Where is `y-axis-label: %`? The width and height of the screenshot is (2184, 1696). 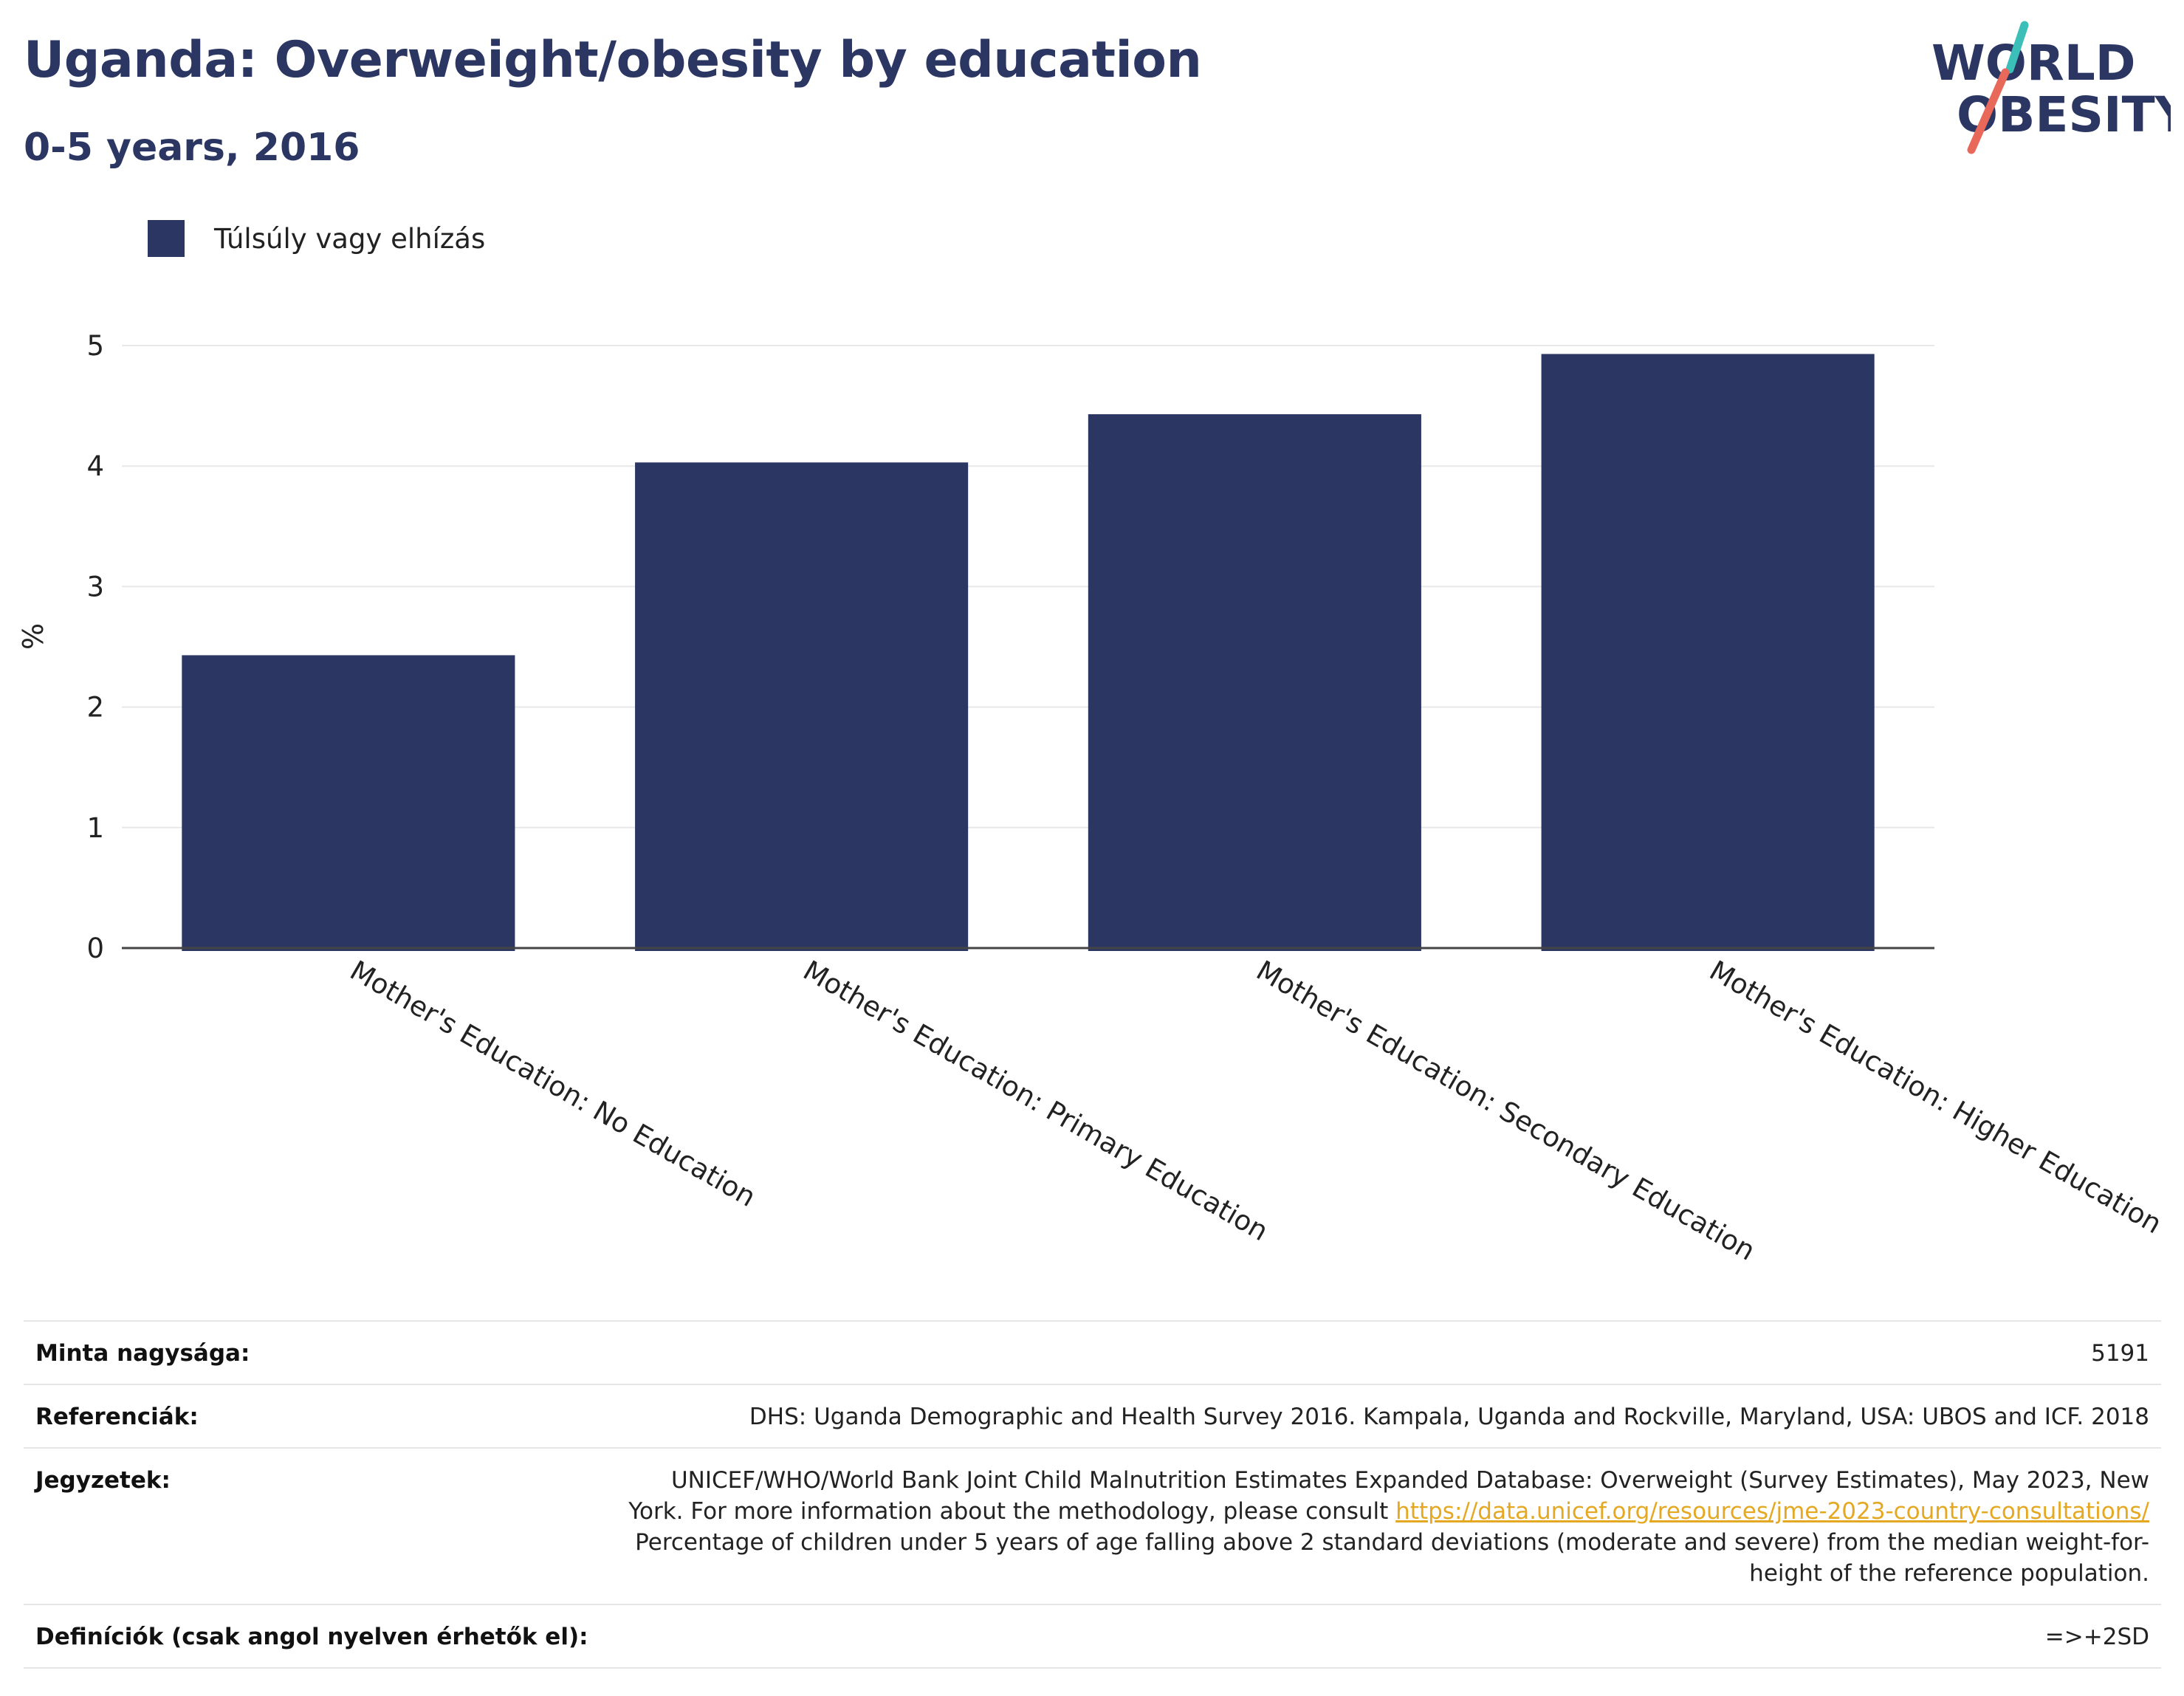
y-axis-label: % is located at coordinates (33, 636).